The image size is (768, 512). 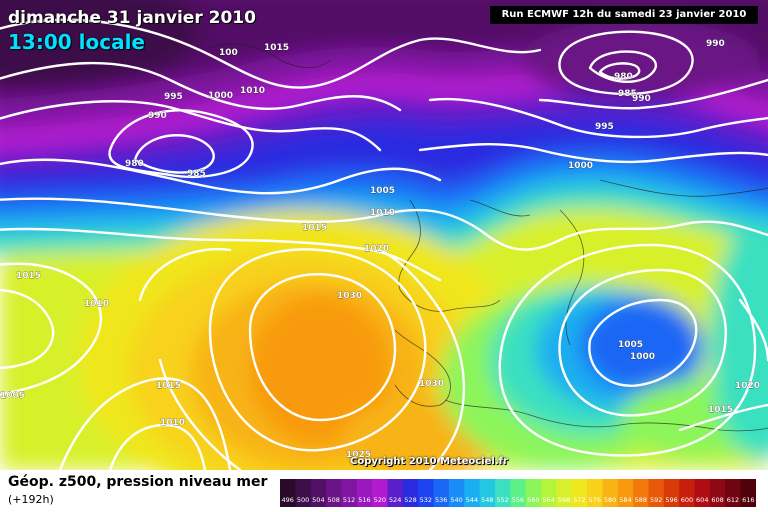 What do you see at coordinates (564, 500) in the screenshot?
I see `legend-label: 568` at bounding box center [564, 500].